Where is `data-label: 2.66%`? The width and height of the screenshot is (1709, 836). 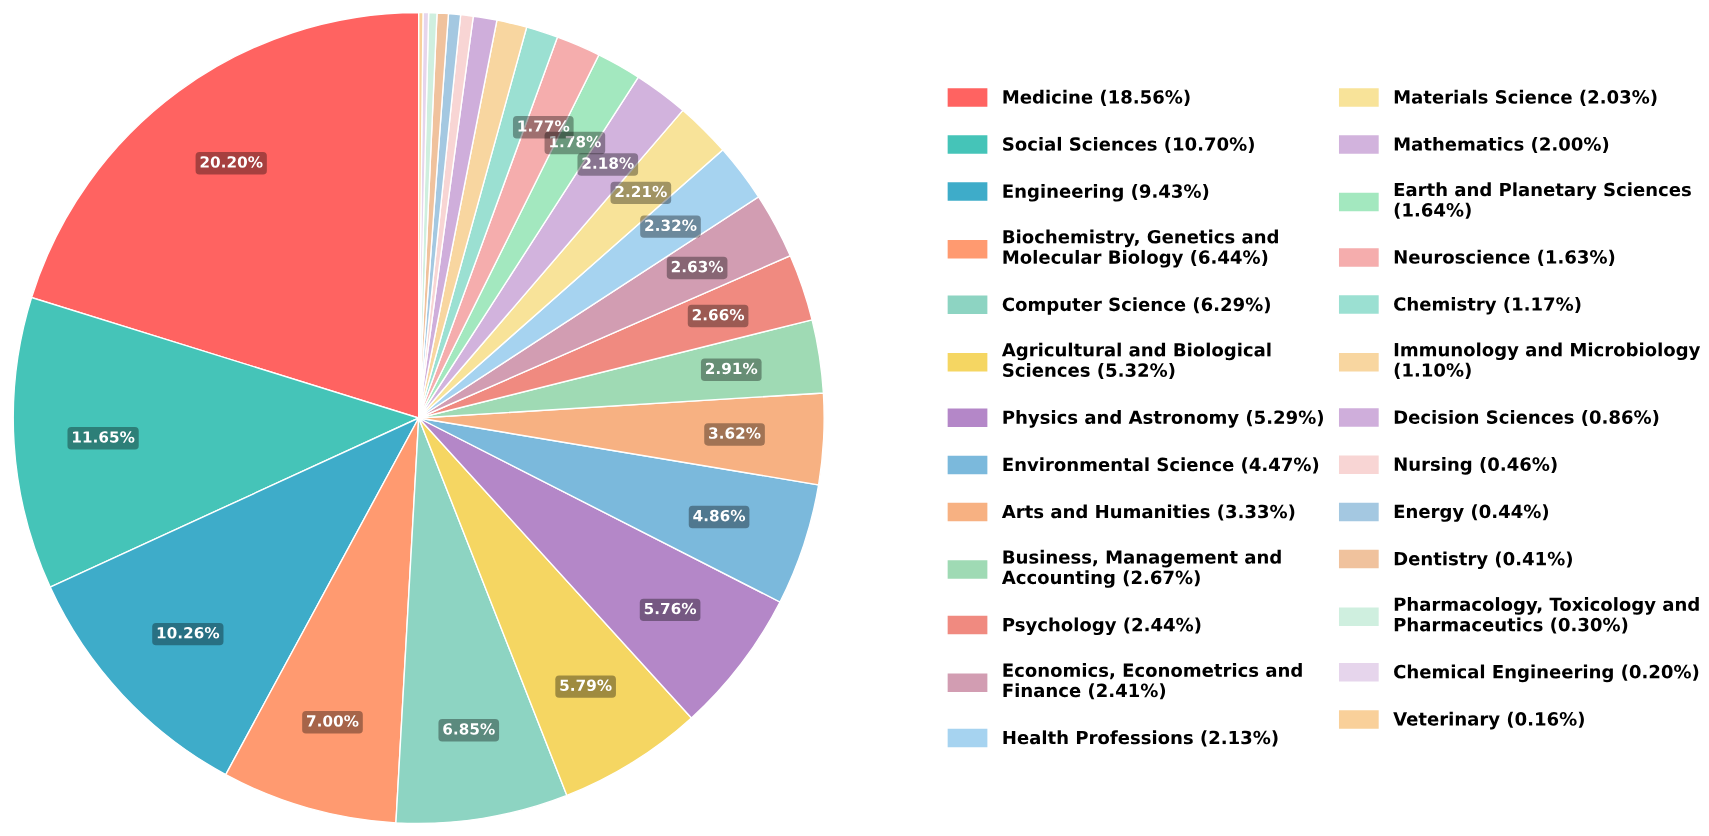
data-label: 2.66% is located at coordinates (718, 314).